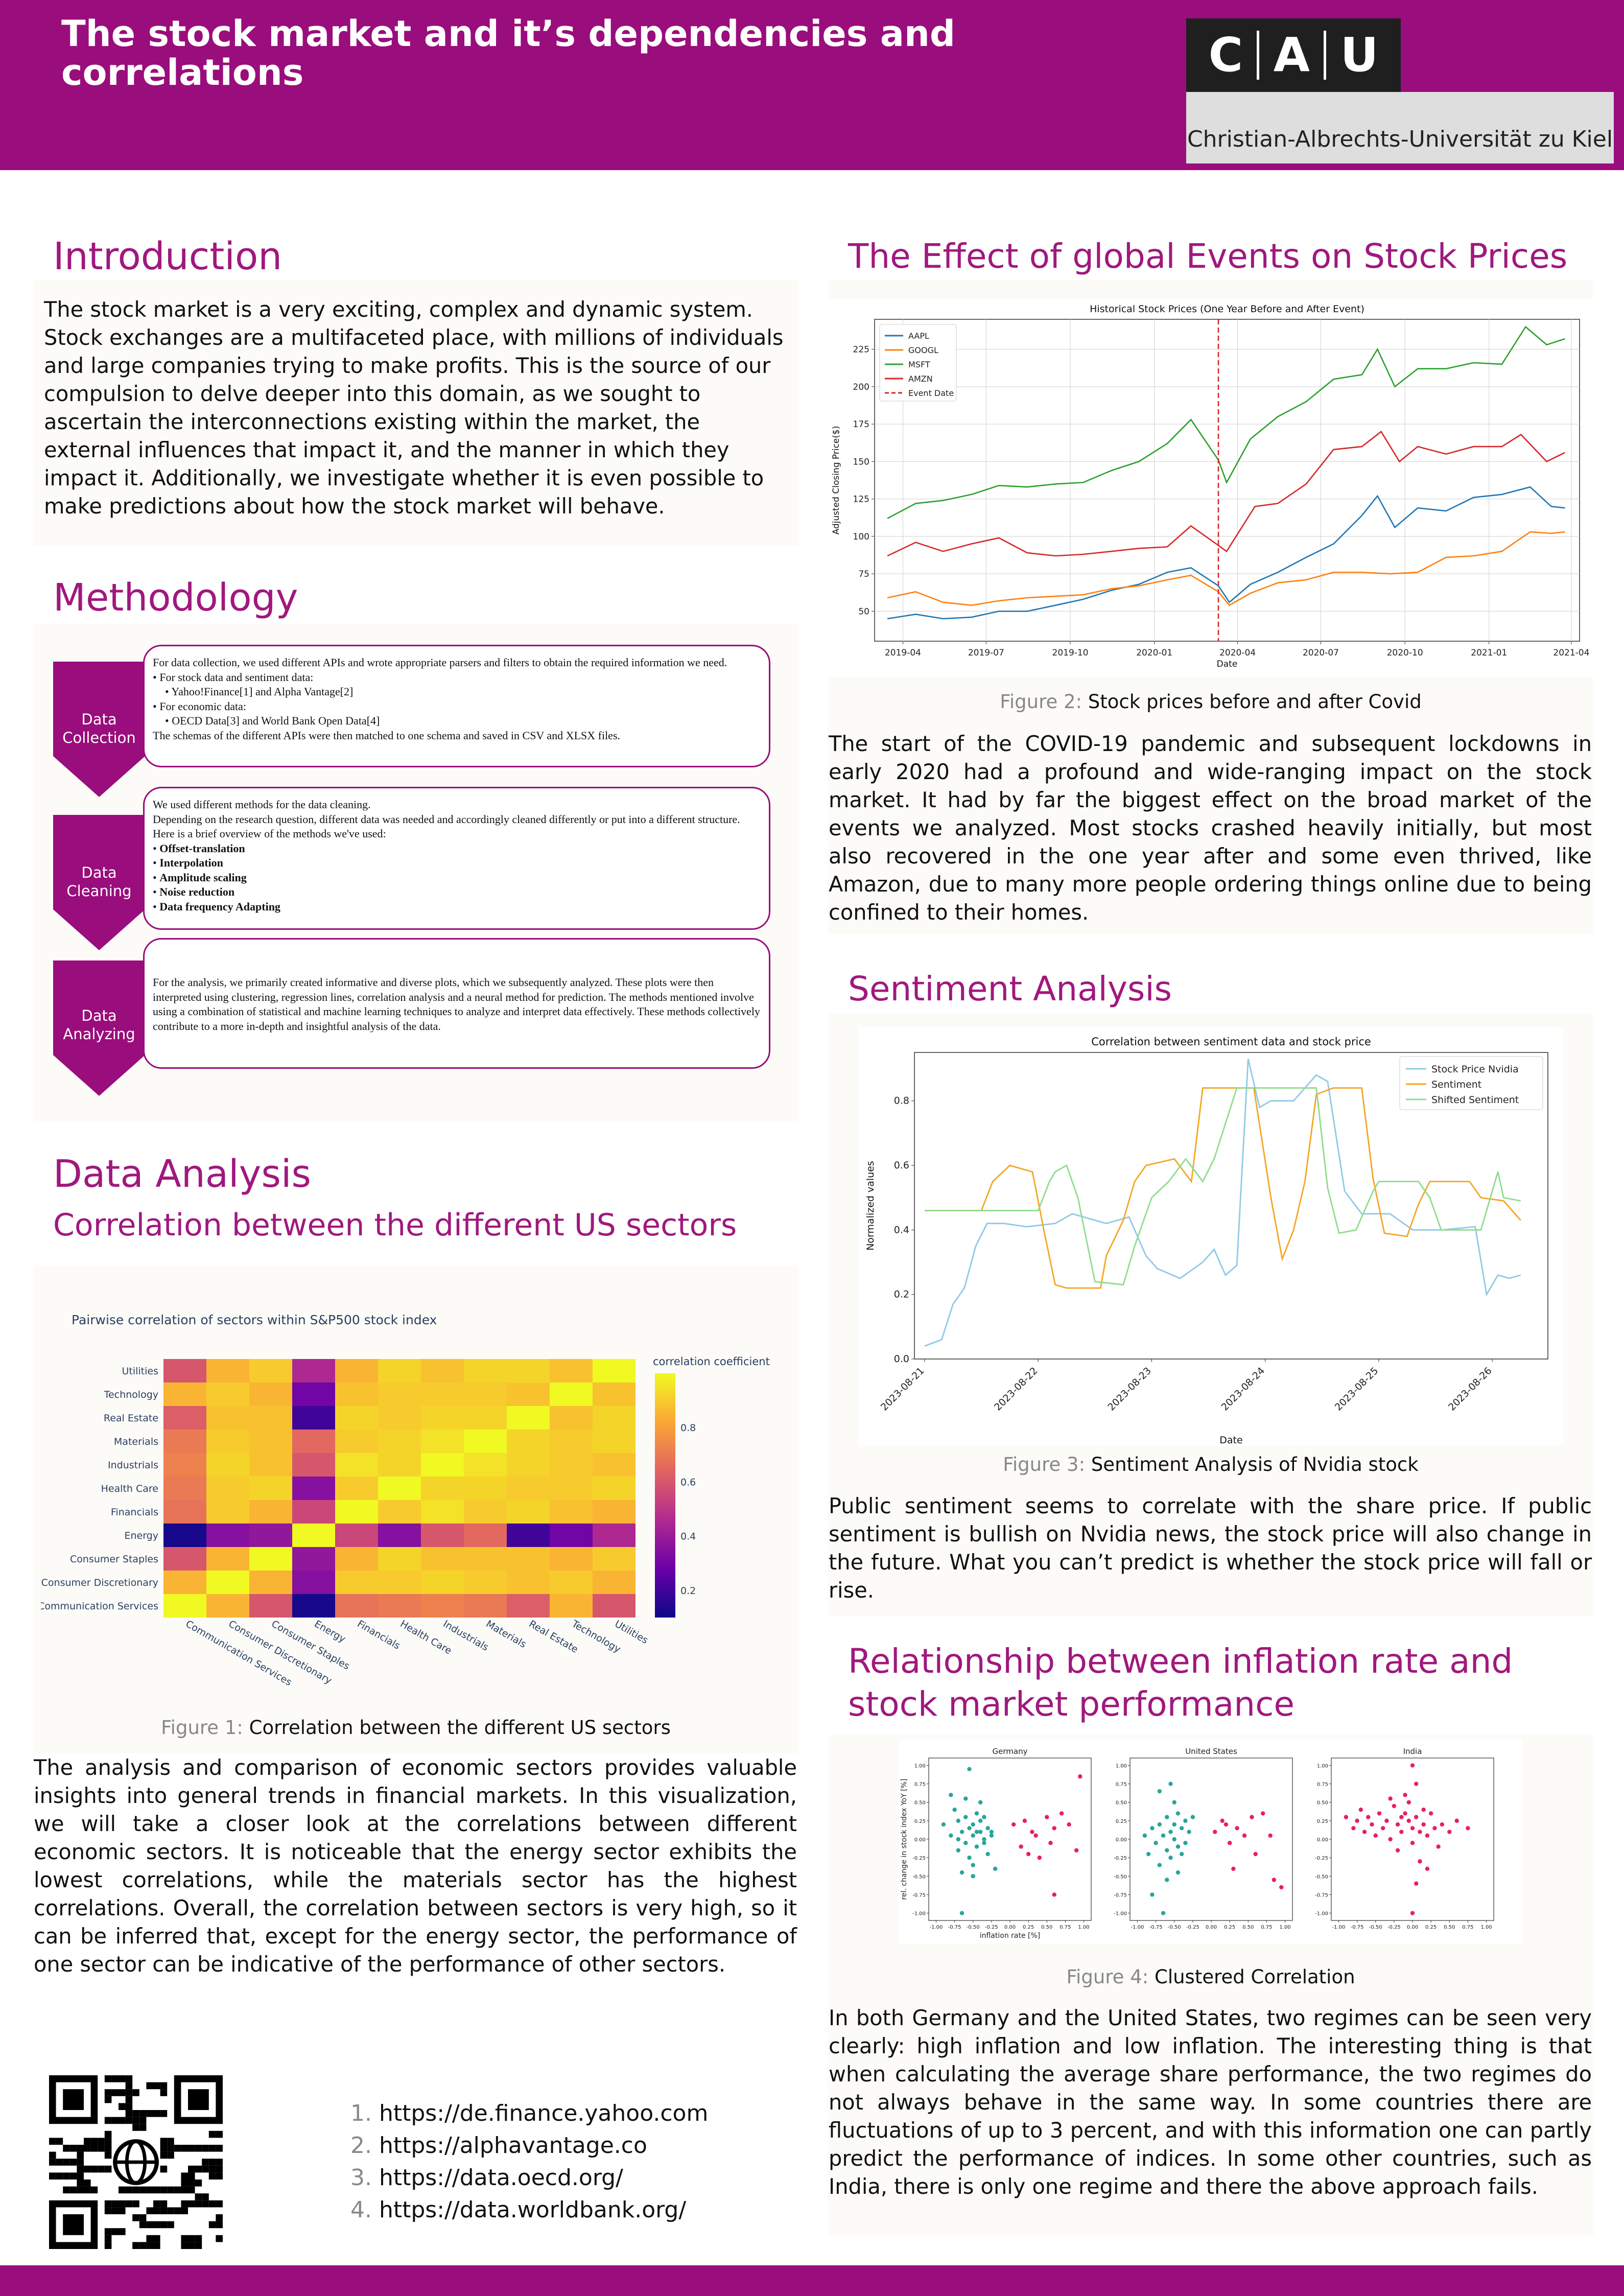 This screenshot has width=1624, height=2296. I want to click on figure4-caption: Figure 4: Clustered Correlation, so click(1211, 1977).